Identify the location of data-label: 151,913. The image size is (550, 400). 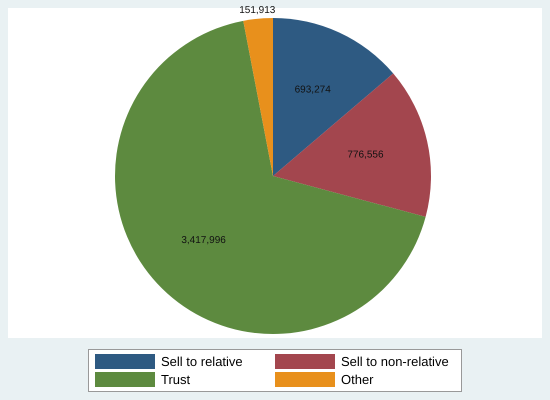
(257, 10).